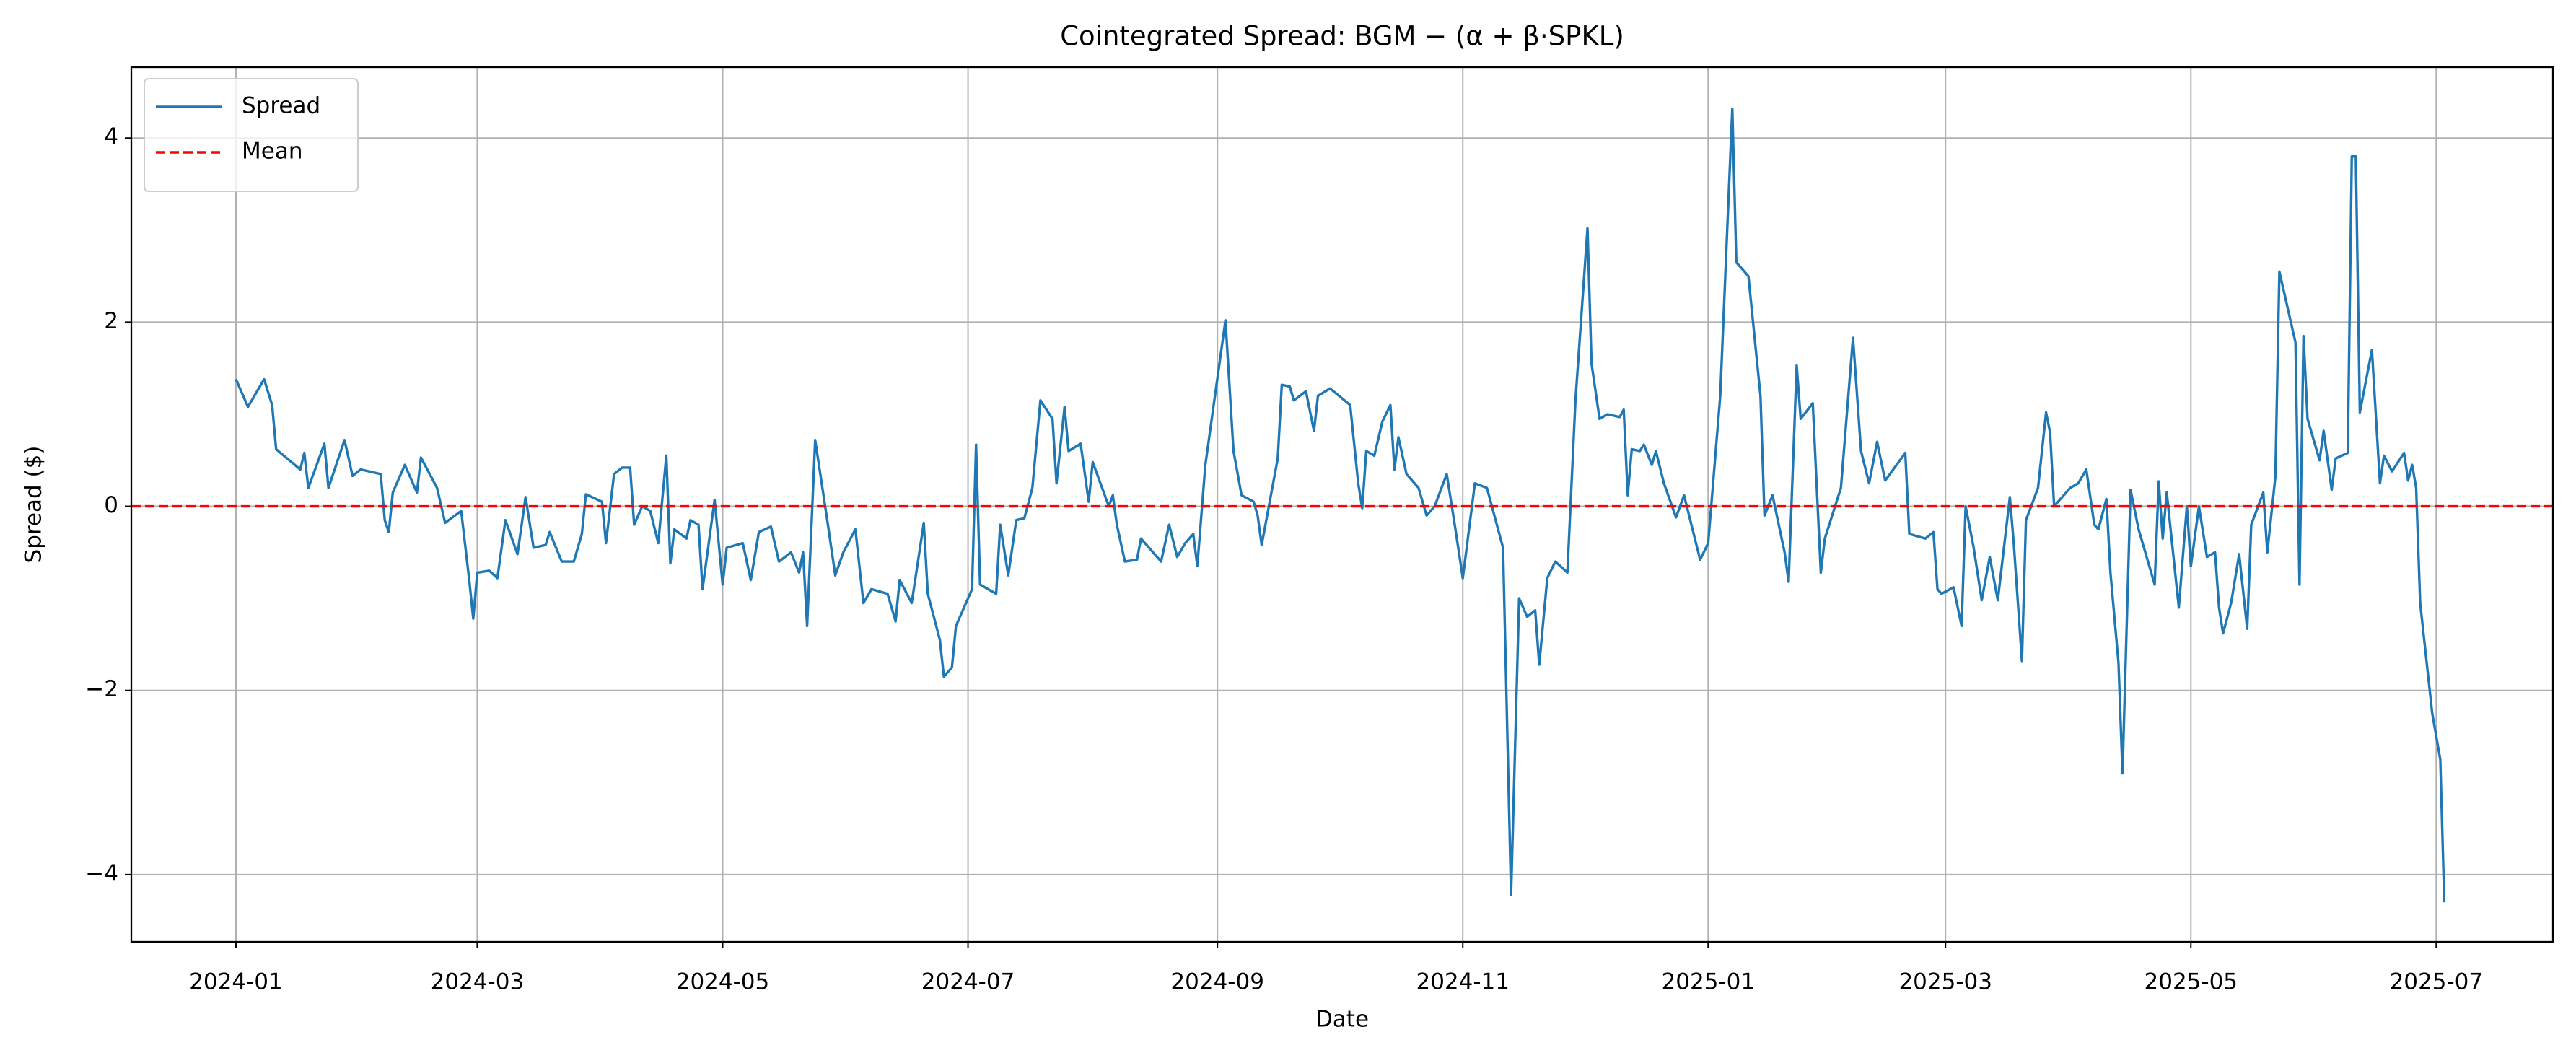 The height and width of the screenshot is (1058, 2576). What do you see at coordinates (723, 982) in the screenshot?
I see `x-tick-label: 2024-05` at bounding box center [723, 982].